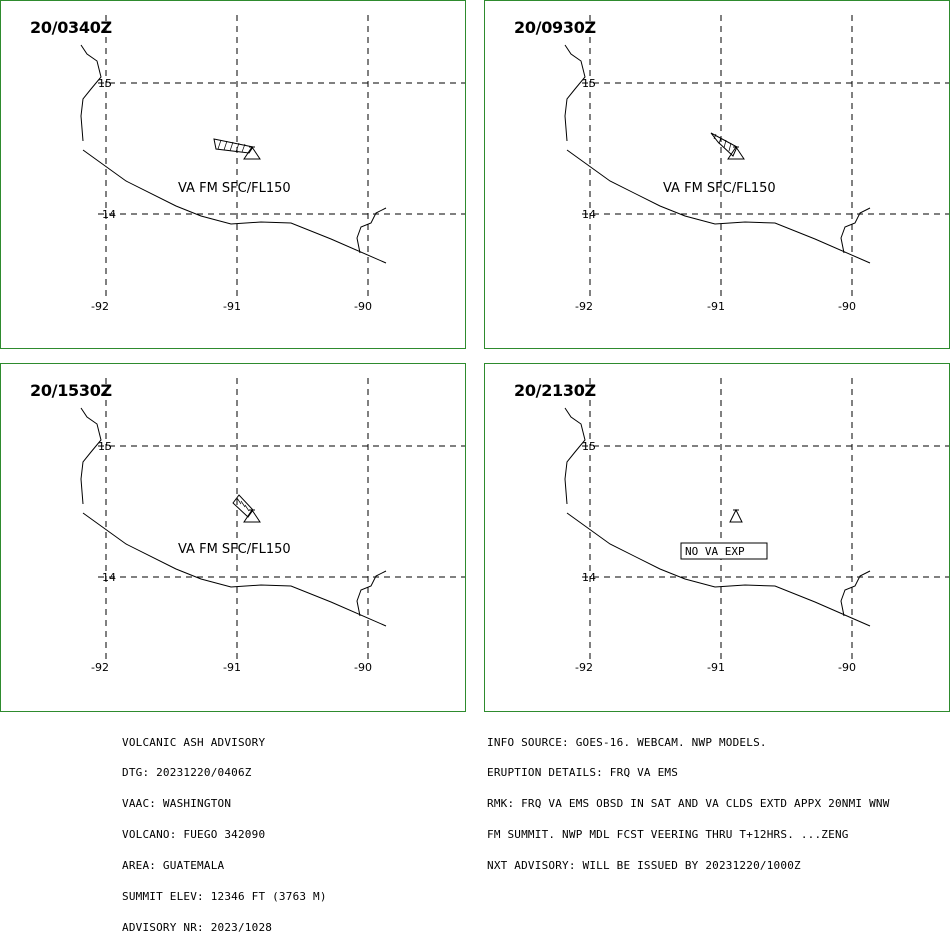  Describe the element at coordinates (173, 866) in the screenshot. I see `advisory-area: AREA: GUATEMALA` at that location.